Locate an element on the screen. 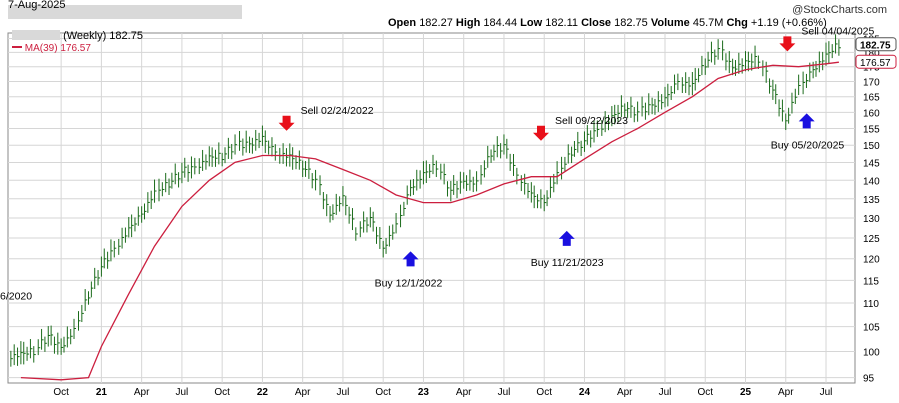 The width and height of the screenshot is (899, 403). y-tick-label: 100 is located at coordinates (871, 353).